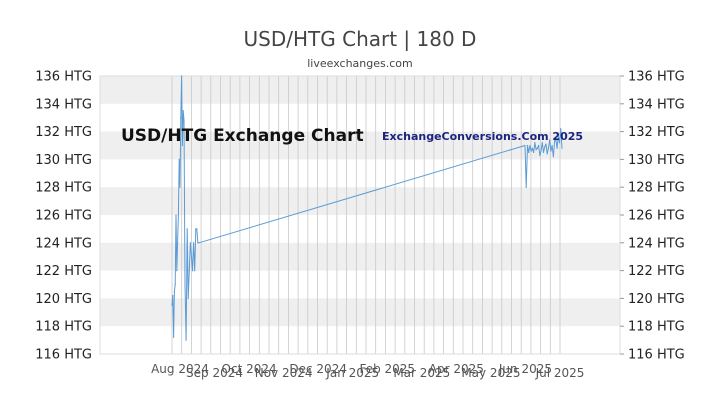  Describe the element at coordinates (242, 136) in the screenshot. I see `chart-inner-label: USD/HTG Exchange Chart` at that location.